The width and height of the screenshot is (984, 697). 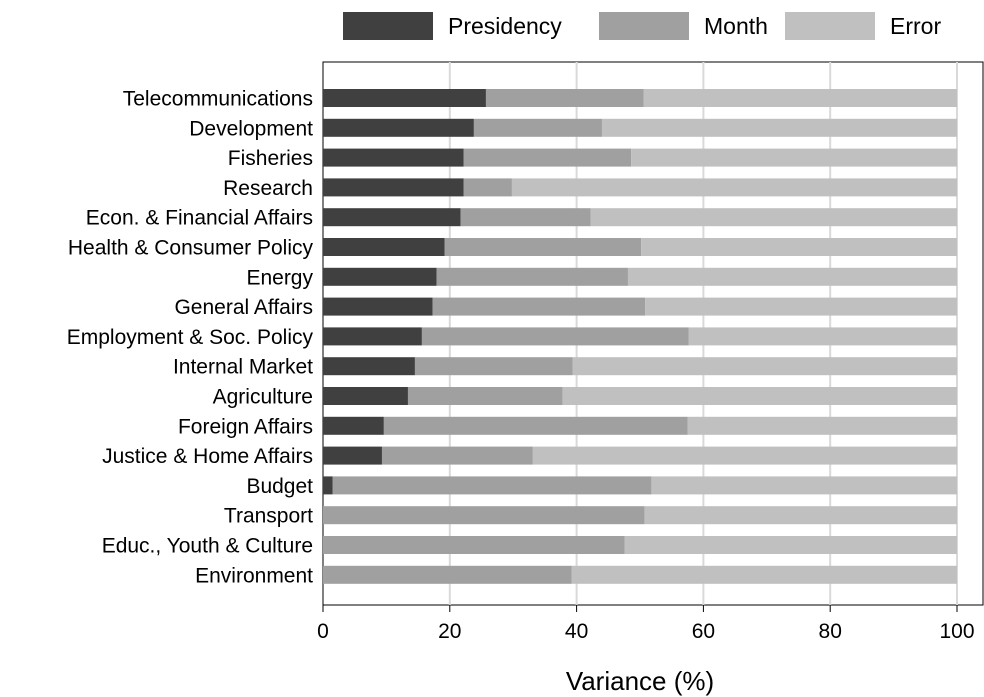 I want to click on bar-presidency-foreign-affairs, so click(x=353, y=425).